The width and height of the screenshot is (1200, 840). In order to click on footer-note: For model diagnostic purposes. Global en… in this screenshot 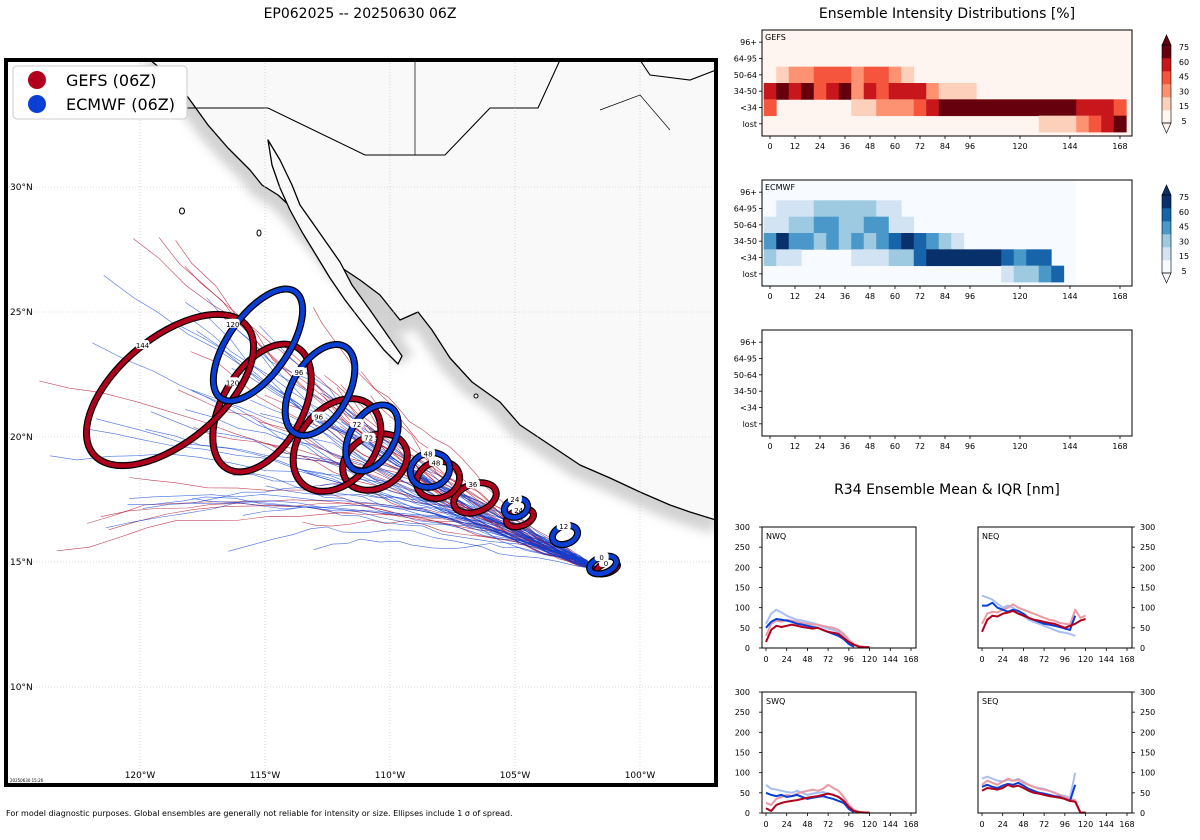, I will do `click(259, 813)`.